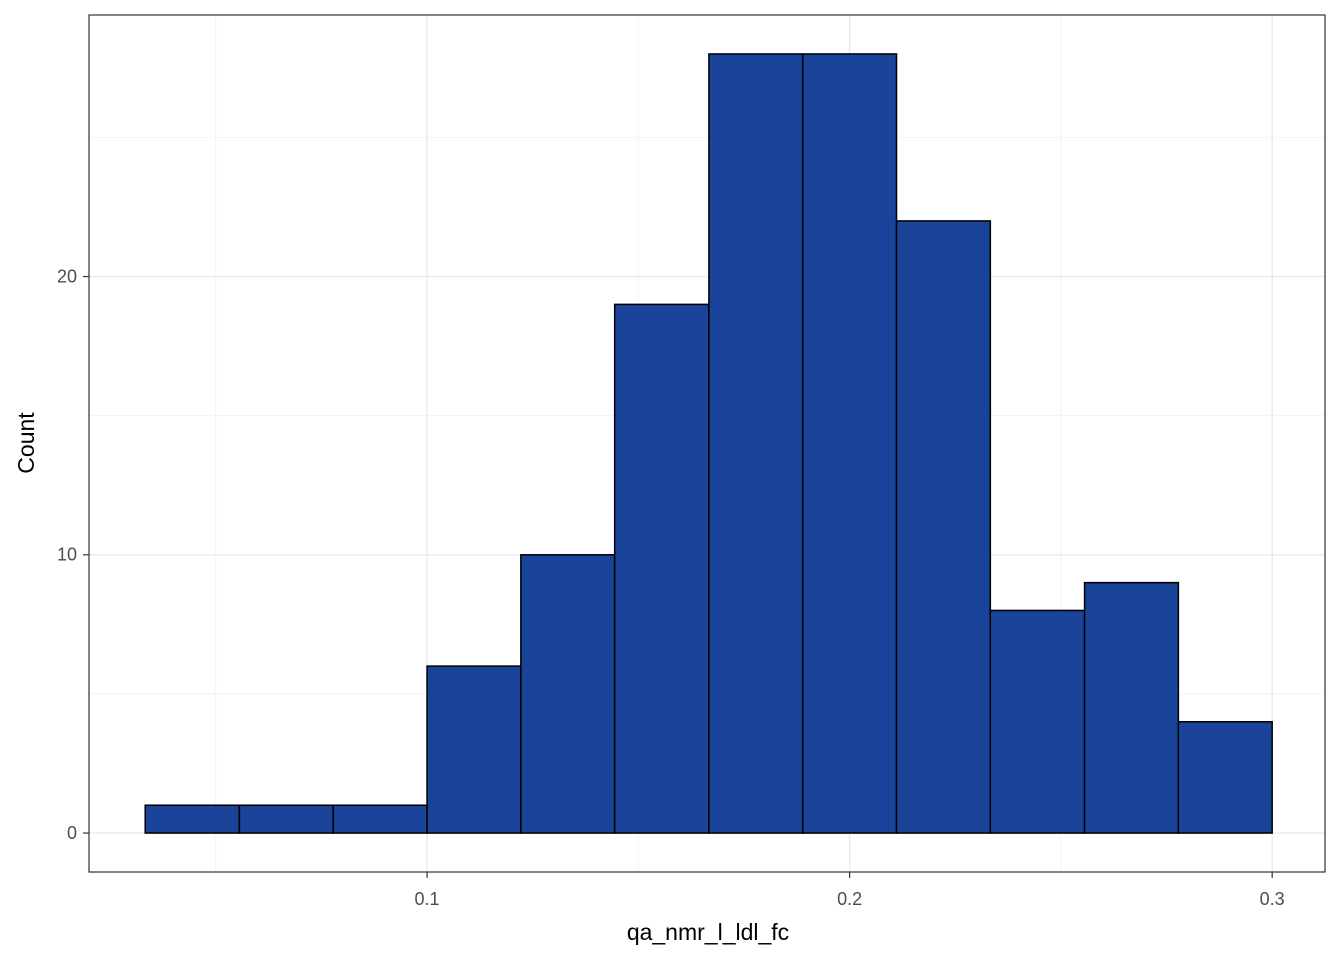 The height and width of the screenshot is (960, 1344). I want to click on x-tick-label: 0.1, so click(427, 899).